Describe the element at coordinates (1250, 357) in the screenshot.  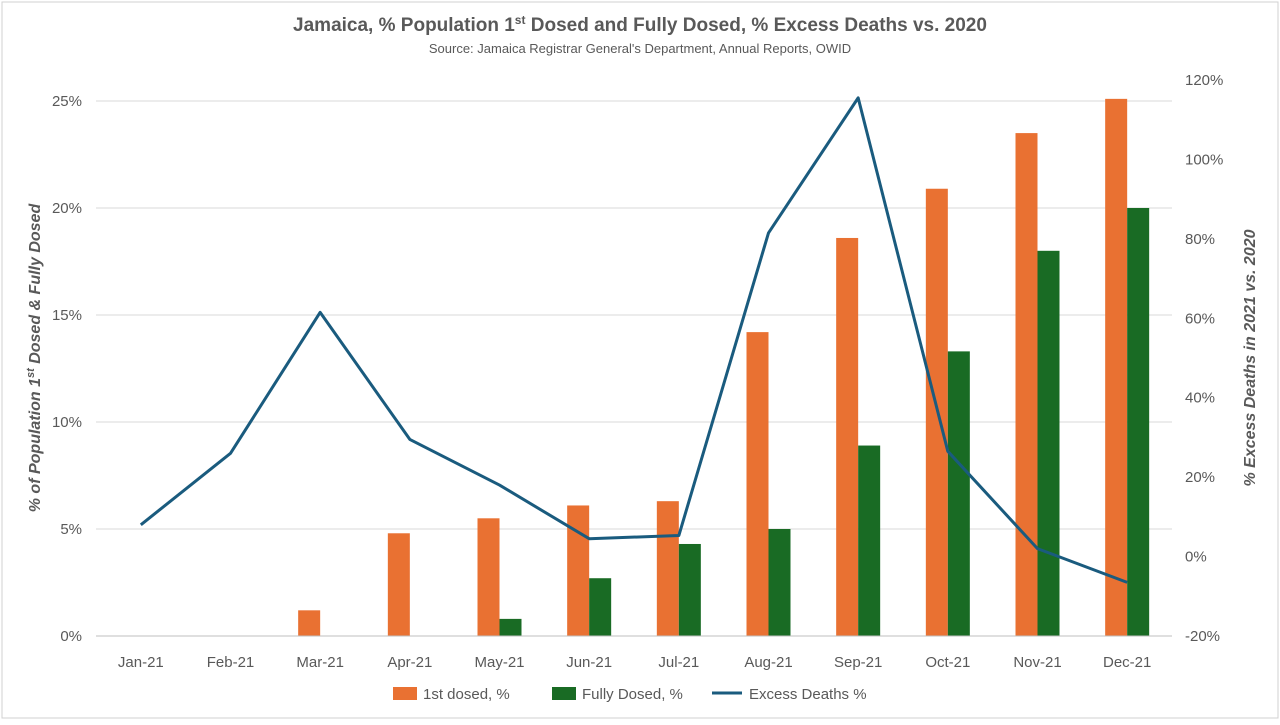
I see `right-axis-title: % Excess Deaths in 2021 vs. 2020` at that location.